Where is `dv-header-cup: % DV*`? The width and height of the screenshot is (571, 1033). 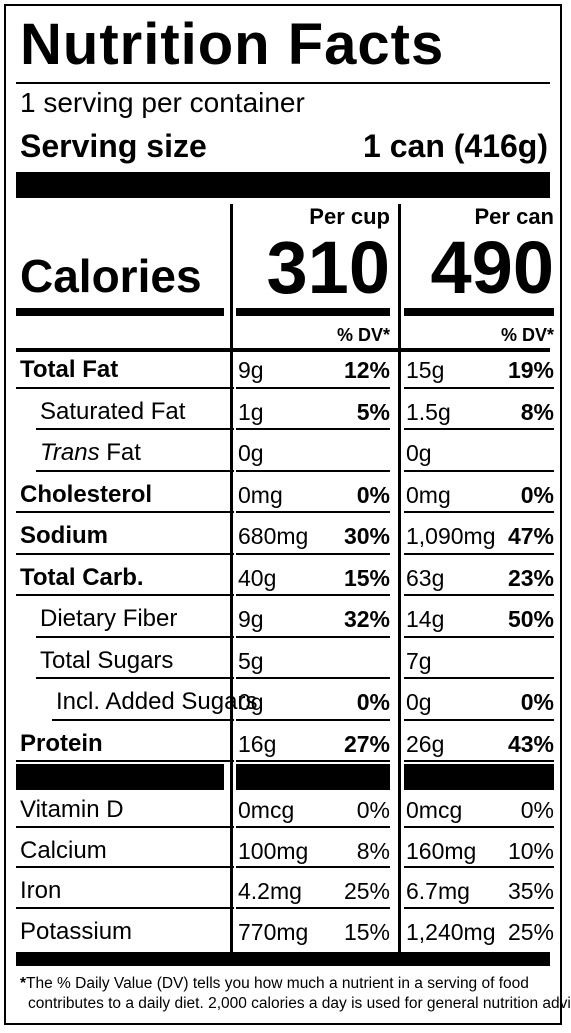 dv-header-cup: % DV* is located at coordinates (363, 335).